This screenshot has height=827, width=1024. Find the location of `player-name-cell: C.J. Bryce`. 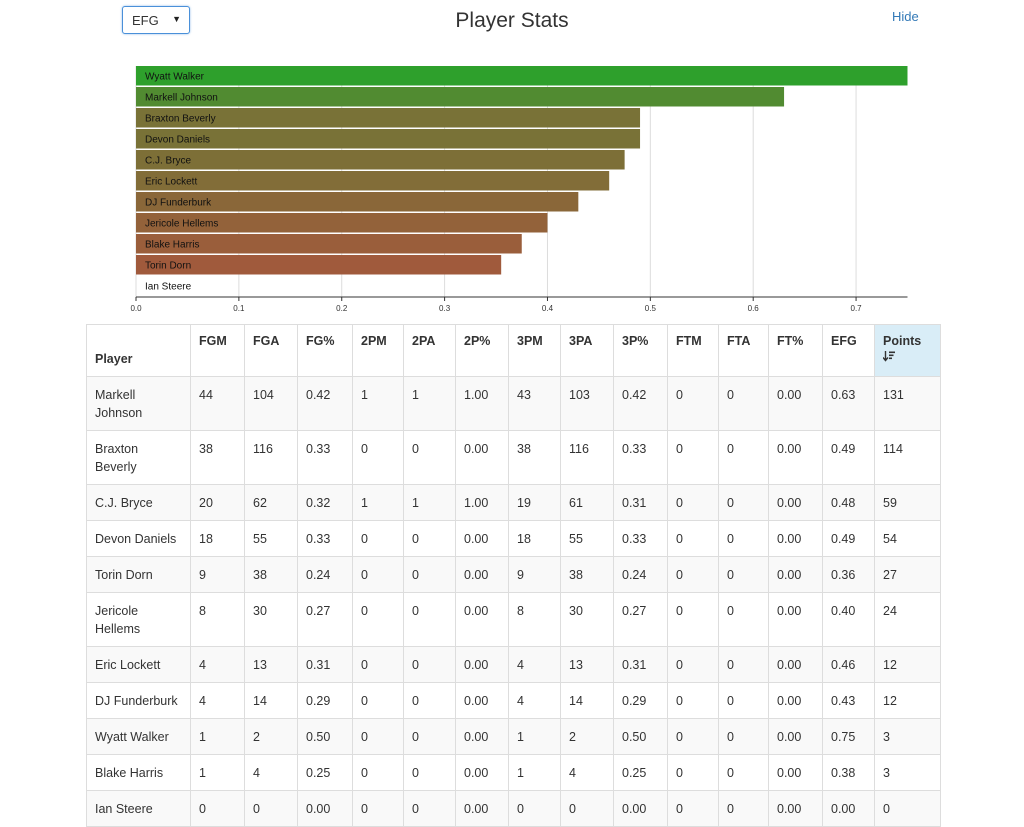

player-name-cell: C.J. Bryce is located at coordinates (138, 502).